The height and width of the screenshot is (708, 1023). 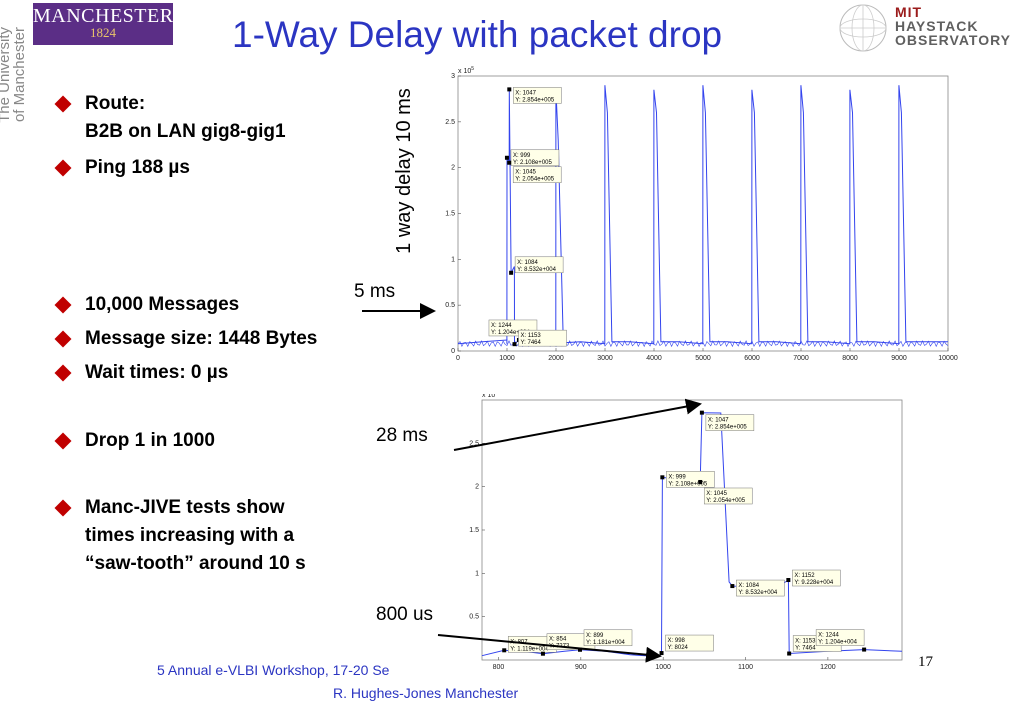 I want to click on bullet-text: Drop 1 in 1000, so click(x=150, y=440).